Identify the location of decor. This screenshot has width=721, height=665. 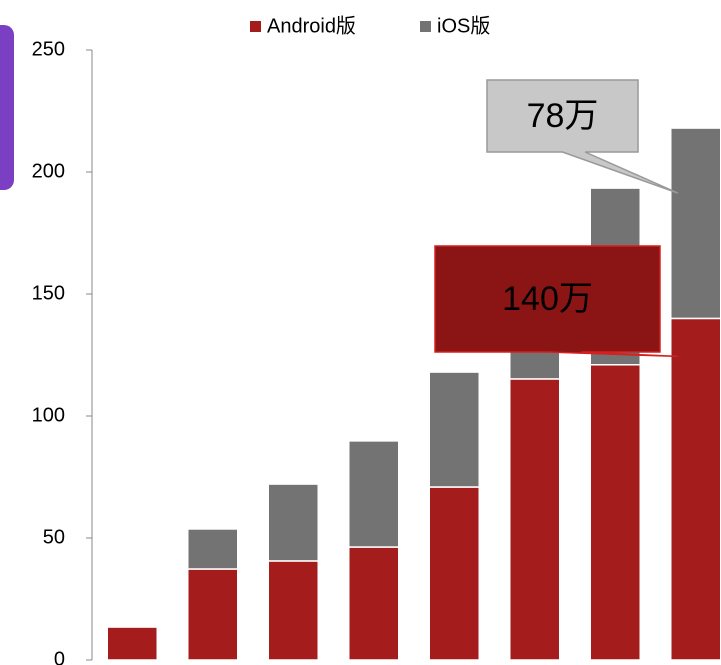
(7, 107).